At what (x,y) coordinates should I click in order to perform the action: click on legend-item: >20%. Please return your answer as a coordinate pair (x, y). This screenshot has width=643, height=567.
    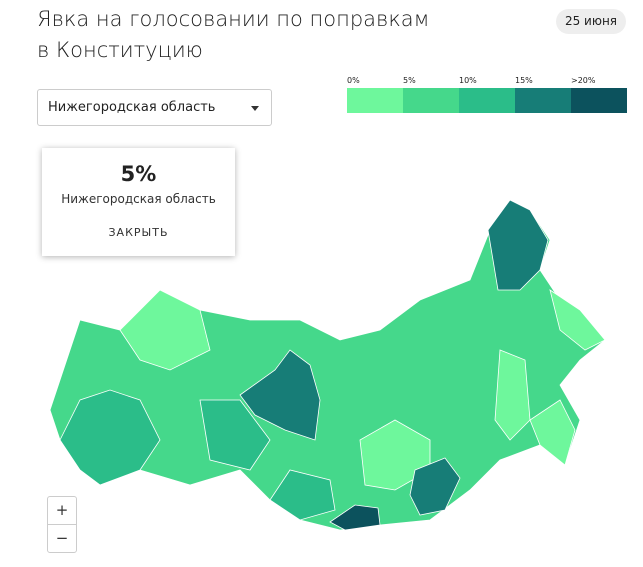
    Looking at the image, I should click on (599, 94).